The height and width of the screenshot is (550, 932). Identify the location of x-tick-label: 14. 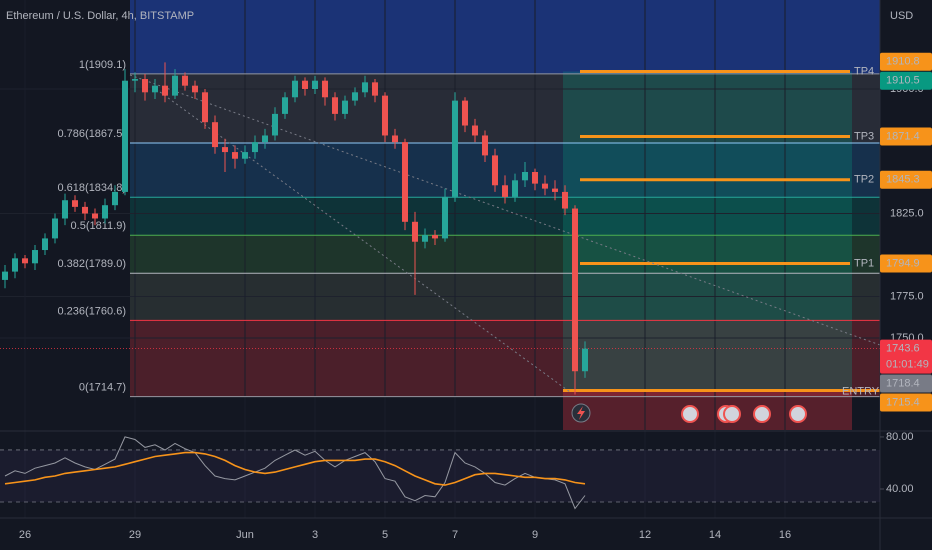
(715, 535).